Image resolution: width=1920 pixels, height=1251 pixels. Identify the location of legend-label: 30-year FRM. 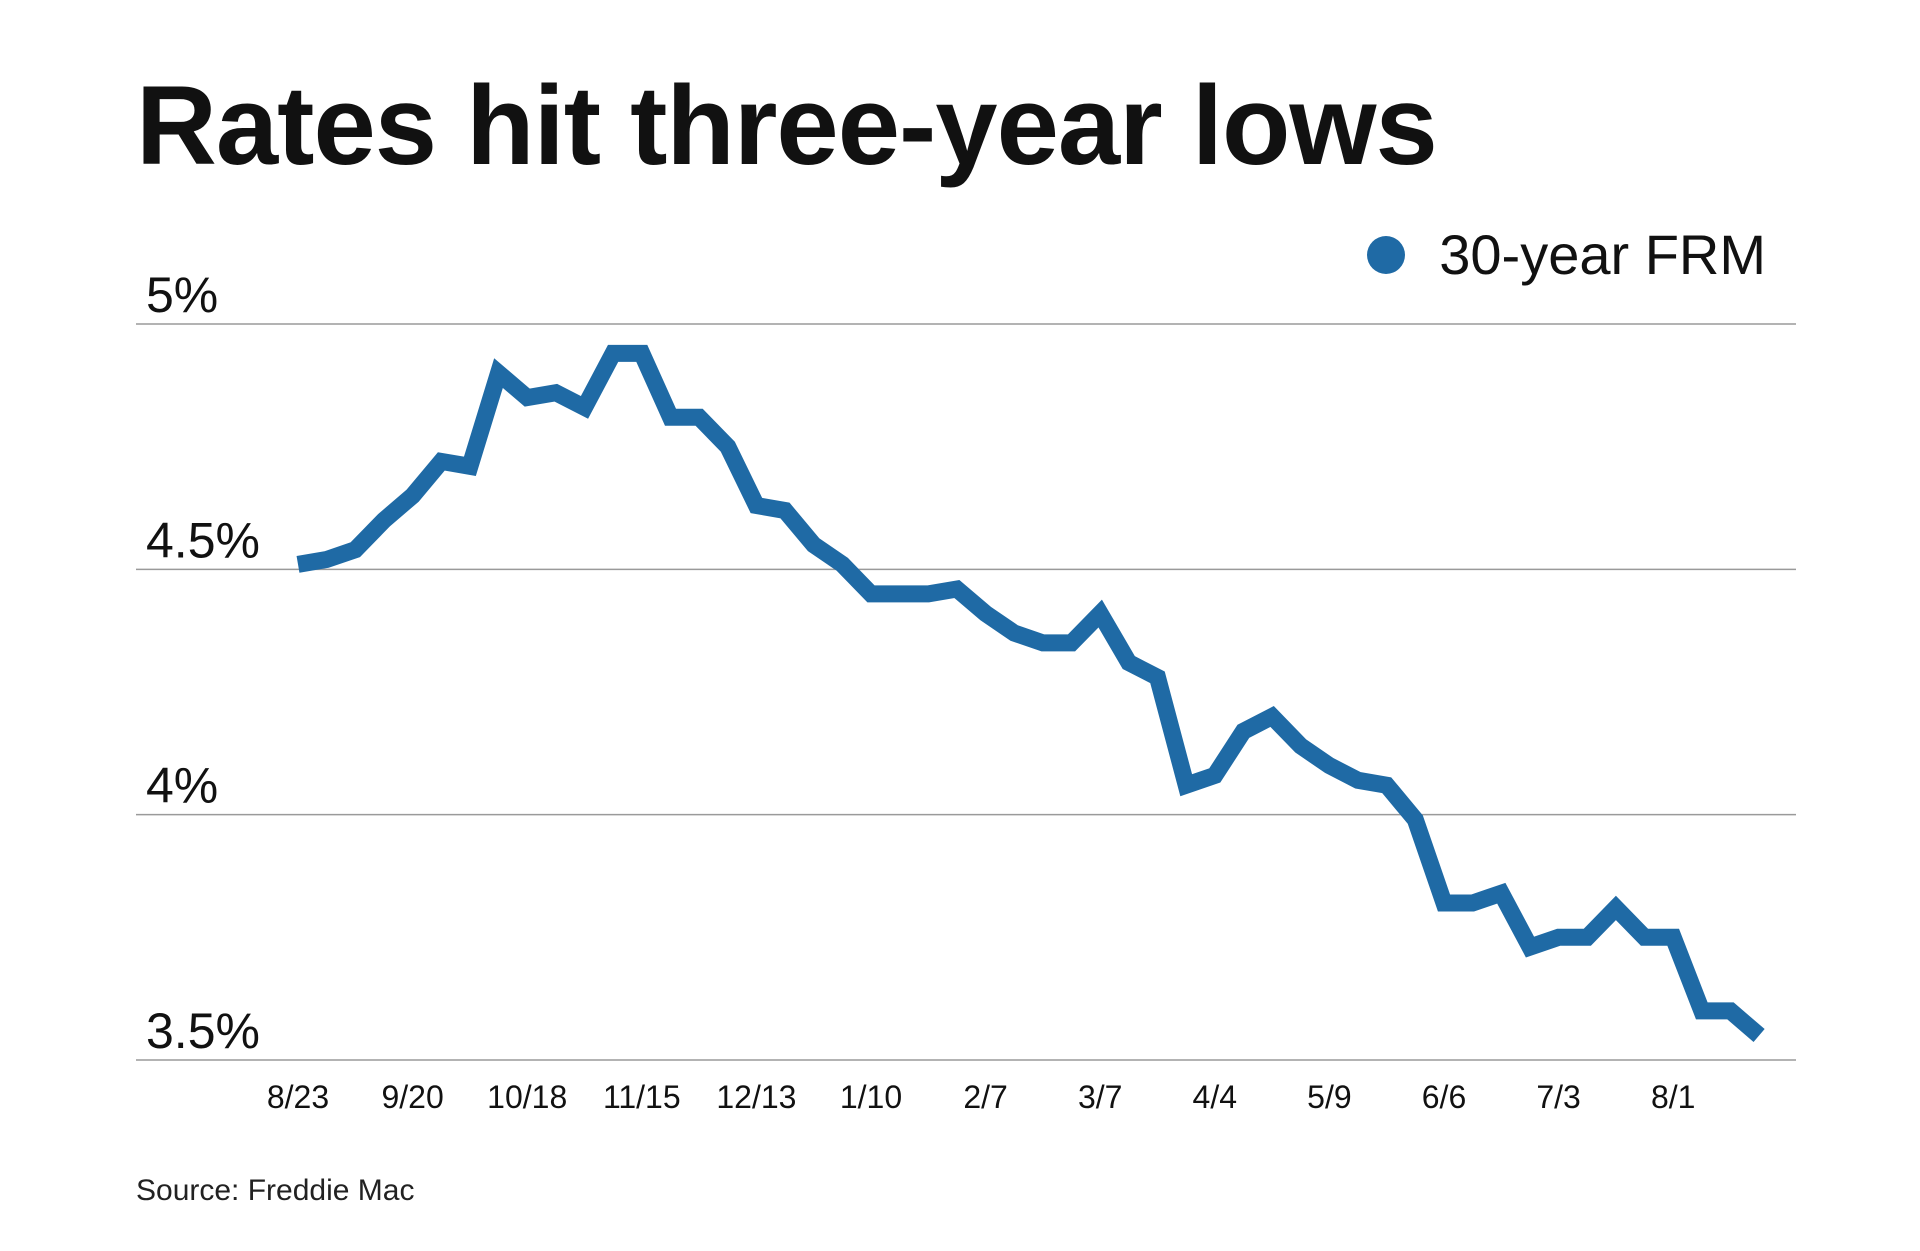
(1602, 254).